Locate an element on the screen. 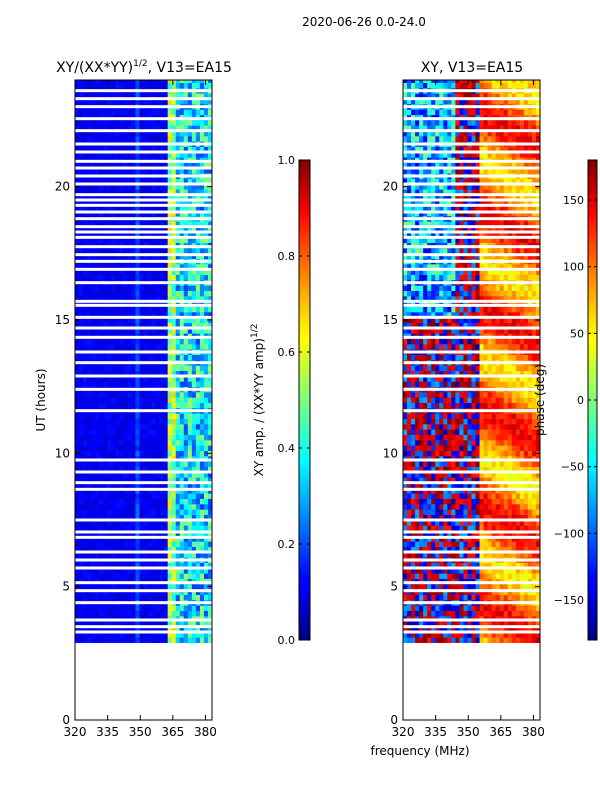  flagged-row is located at coordinates (143, 161).